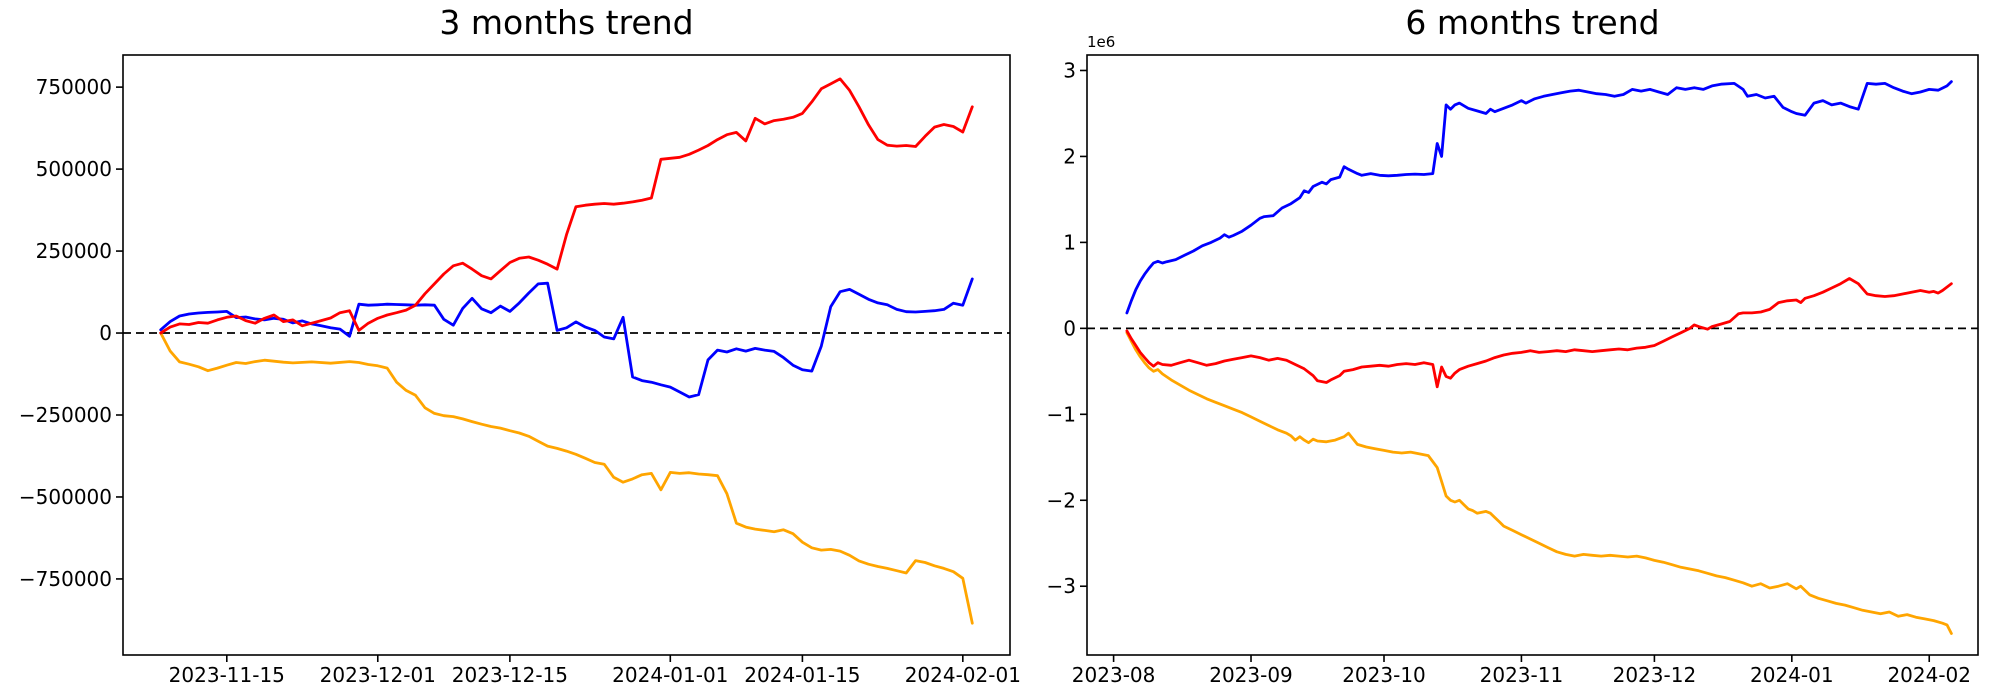  What do you see at coordinates (1532, 22) in the screenshot?
I see `chart-title-6-months-trend: 6 months trend` at bounding box center [1532, 22].